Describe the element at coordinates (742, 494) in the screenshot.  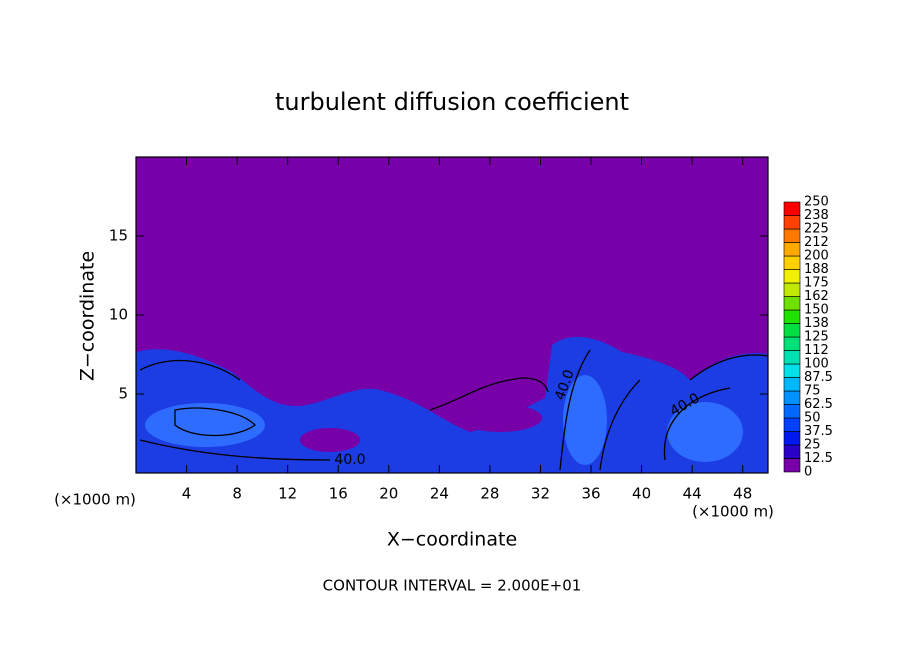
I see `x-tick-label: 48` at that location.